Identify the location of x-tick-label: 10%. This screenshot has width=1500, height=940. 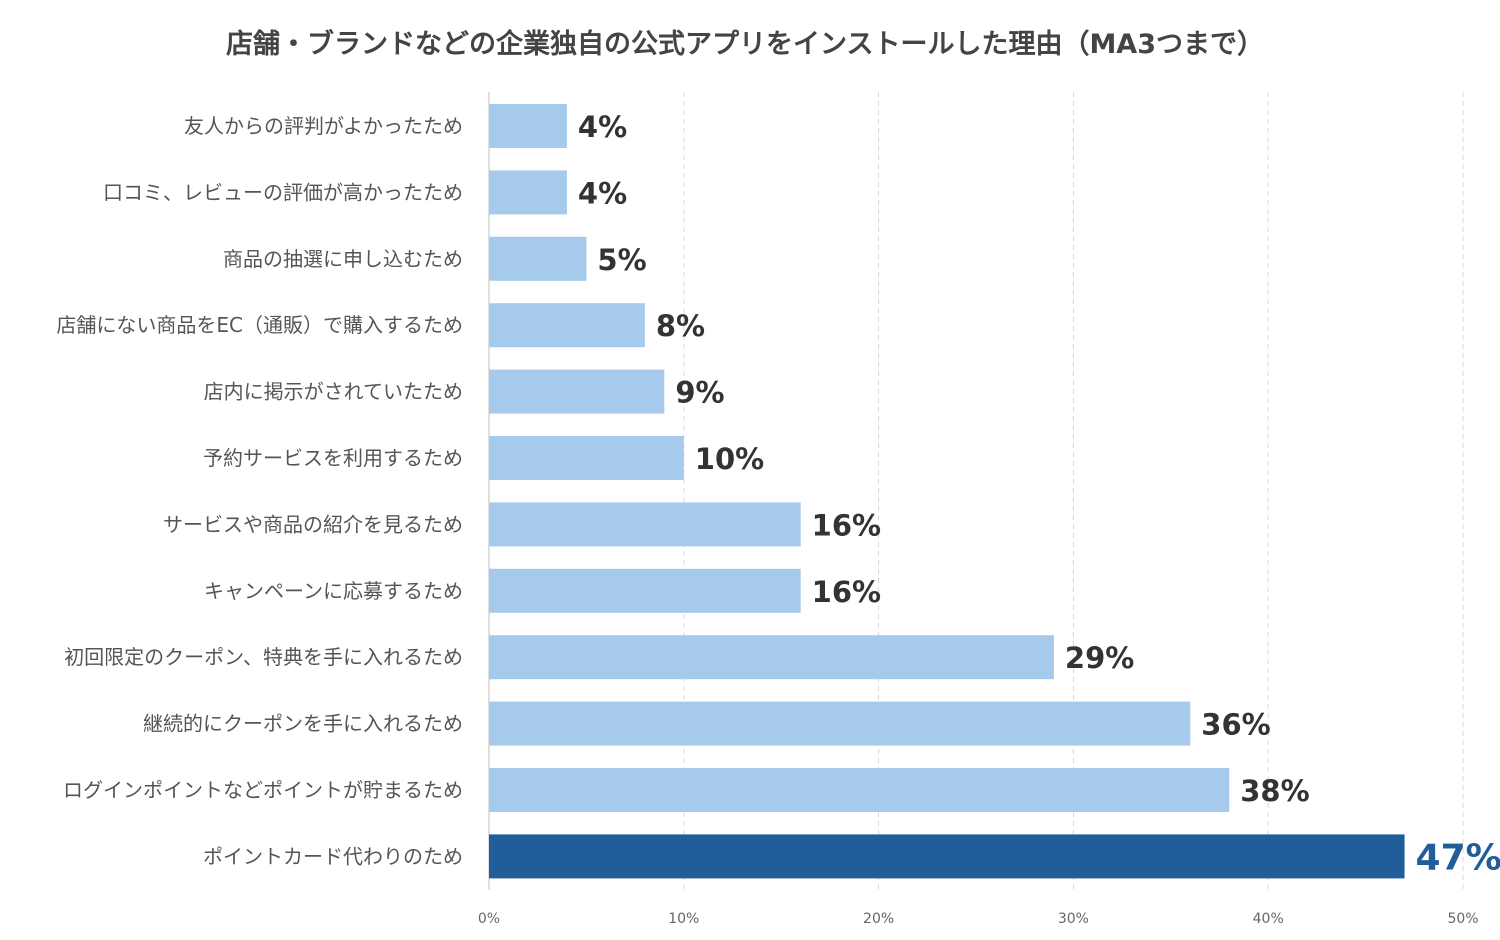
(683, 919).